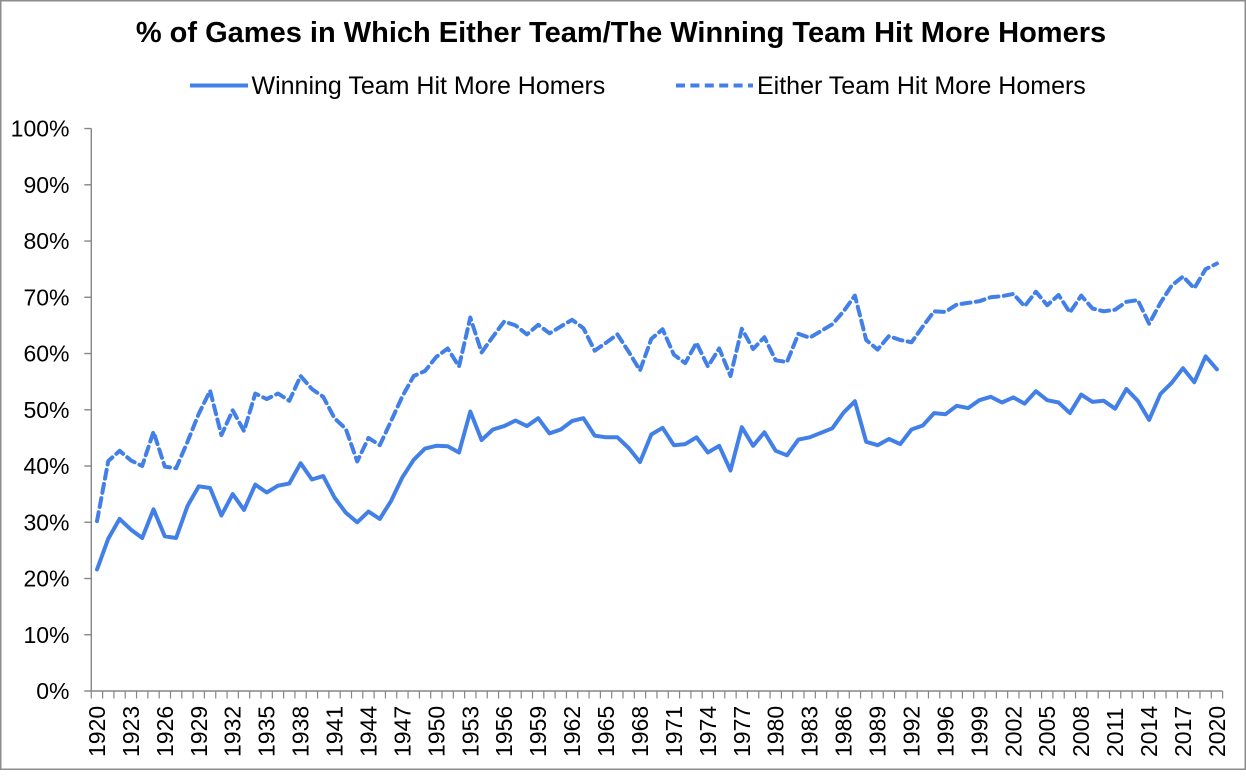 The height and width of the screenshot is (777, 1246). Describe the element at coordinates (708, 731) in the screenshot. I see `svg-text: 1974` at that location.